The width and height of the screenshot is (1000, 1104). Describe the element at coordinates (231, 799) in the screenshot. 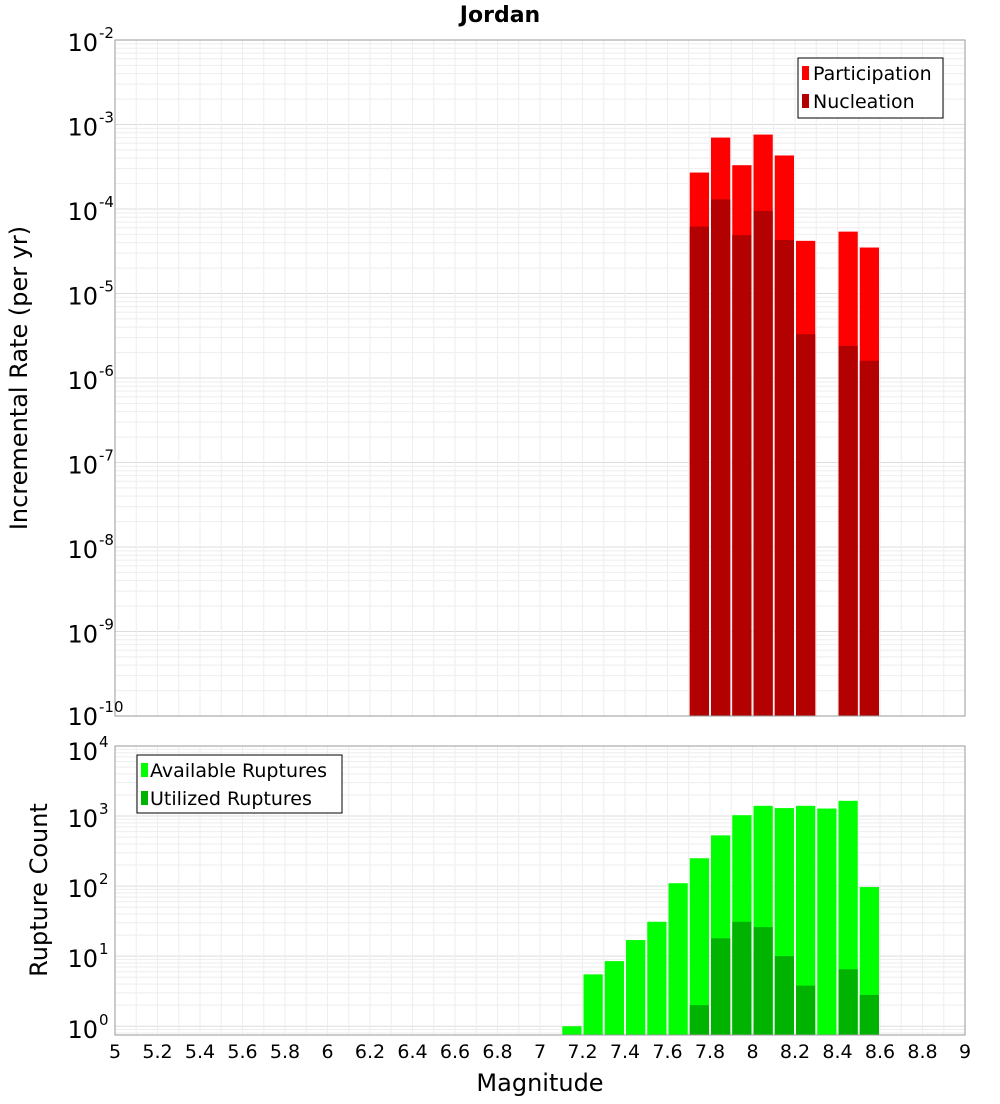

I see `legend-label-utilized-ruptures: Utilized Ruptures` at that location.